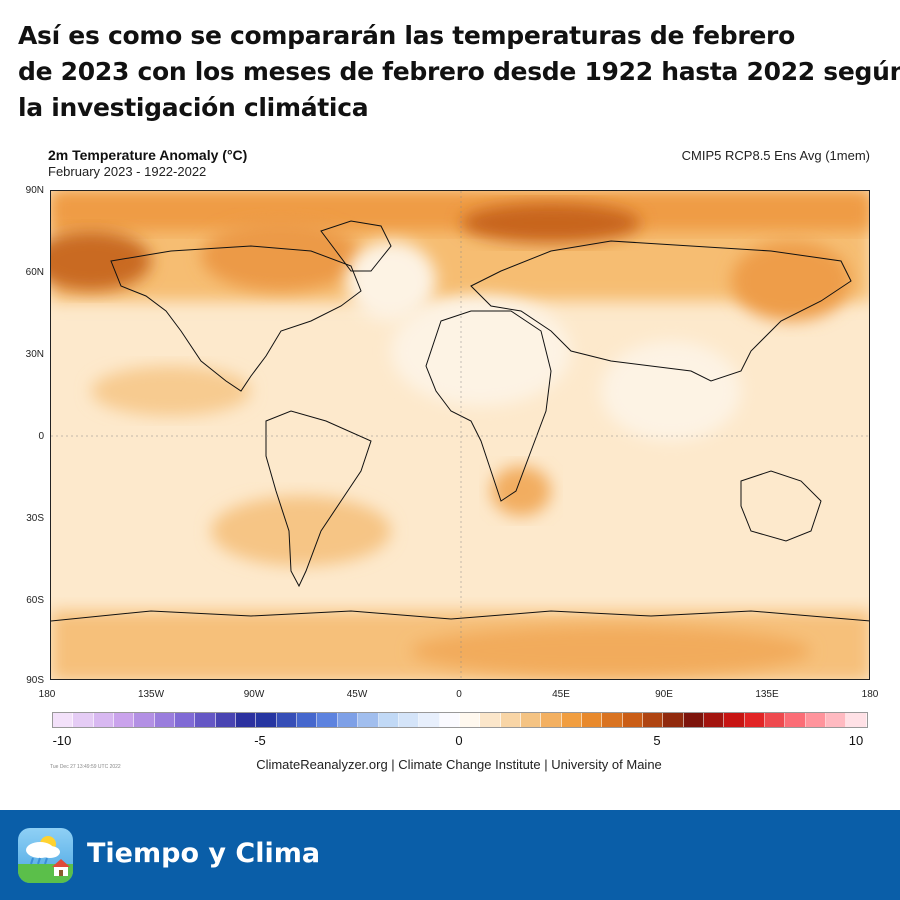 The height and width of the screenshot is (900, 900). I want to click on lat-label-30s: 30S, so click(35, 518).